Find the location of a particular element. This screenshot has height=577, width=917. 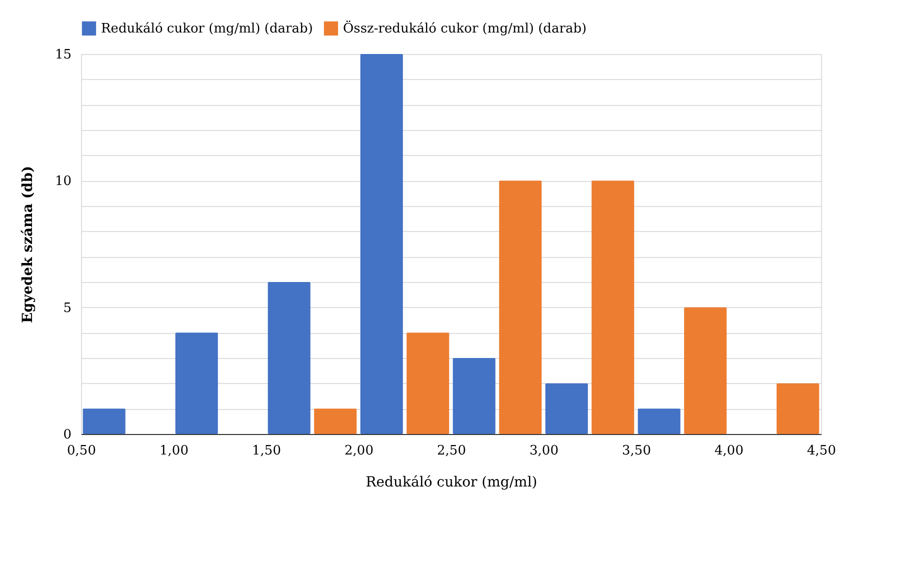

y-tick-label: 15 is located at coordinates (63, 55).